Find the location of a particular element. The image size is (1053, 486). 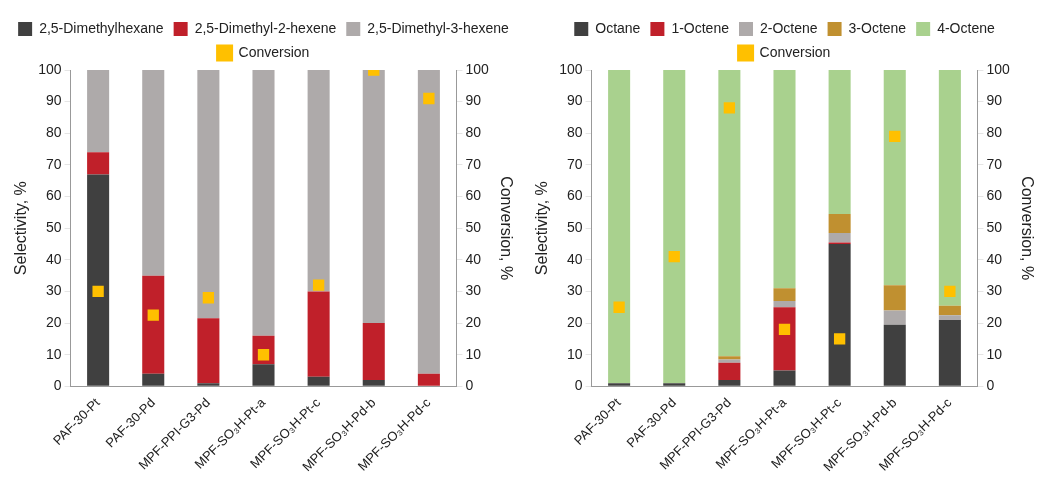

y2-tick-label: 10 is located at coordinates (473, 353).